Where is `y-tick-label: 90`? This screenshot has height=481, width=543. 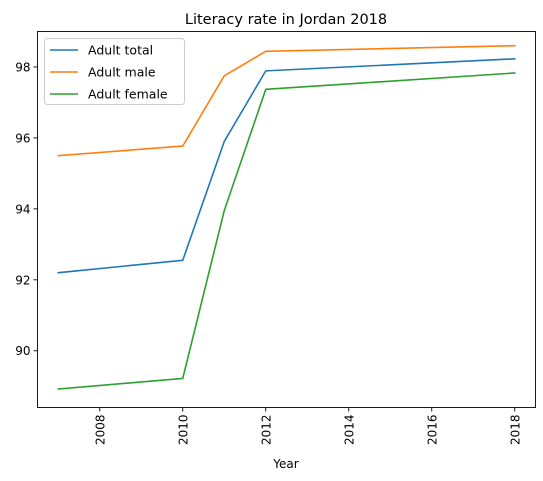
y-tick-label: 90 is located at coordinates (22, 351).